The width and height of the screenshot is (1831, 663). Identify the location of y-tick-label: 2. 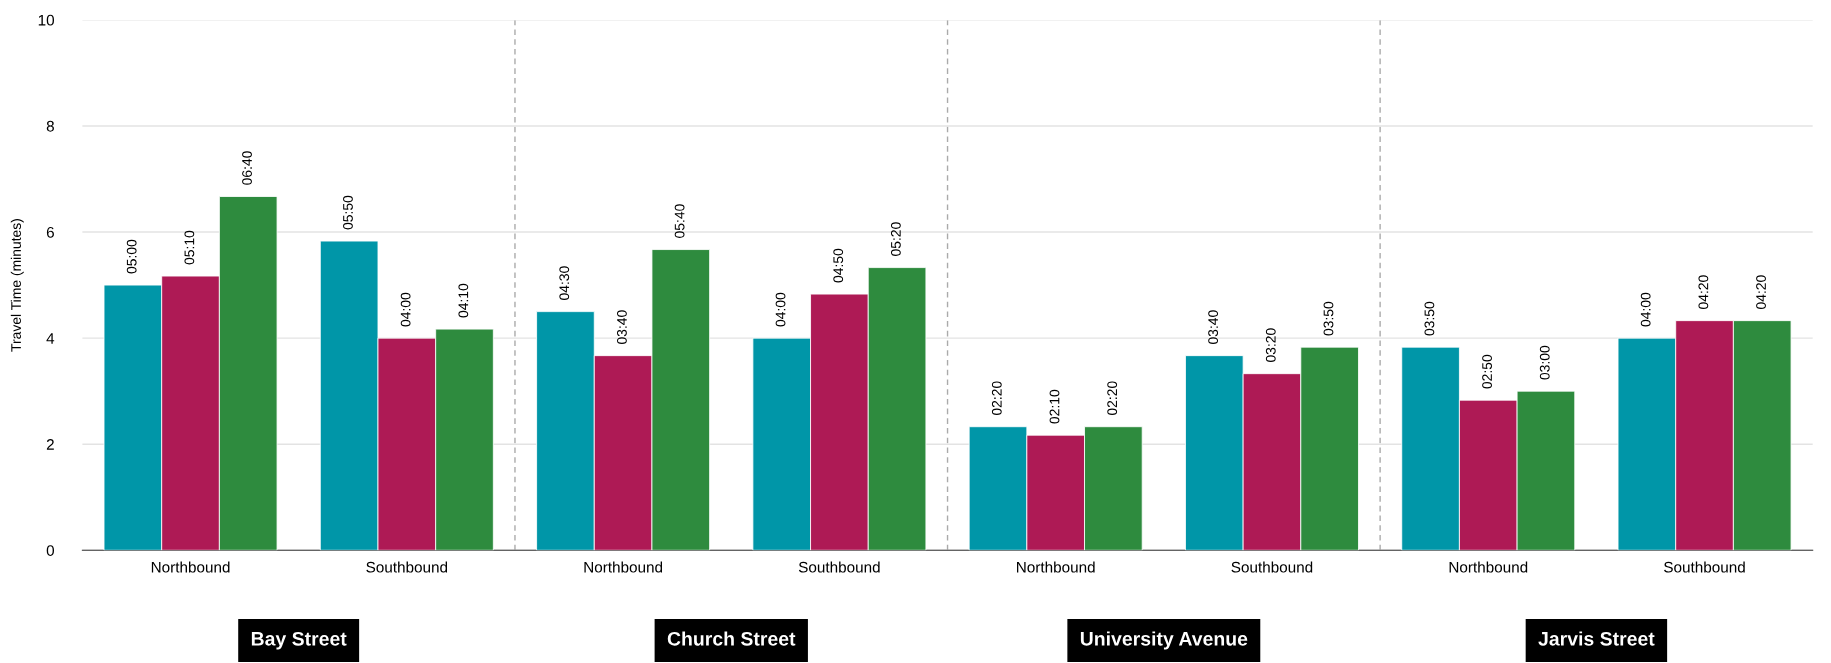
(50, 444).